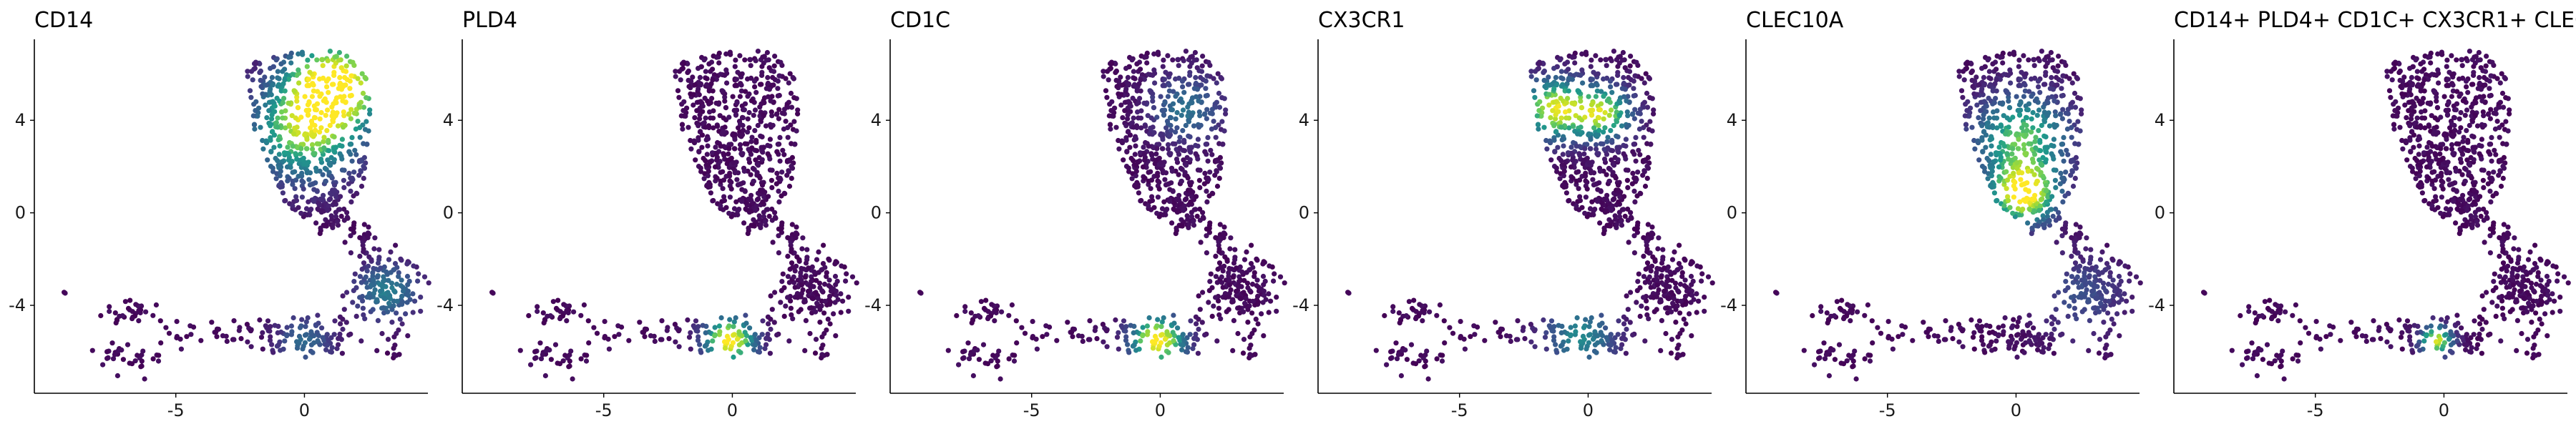 This screenshot has width=2576, height=429. Describe the element at coordinates (489, 20) in the screenshot. I see `panel-title: PLD4` at that location.